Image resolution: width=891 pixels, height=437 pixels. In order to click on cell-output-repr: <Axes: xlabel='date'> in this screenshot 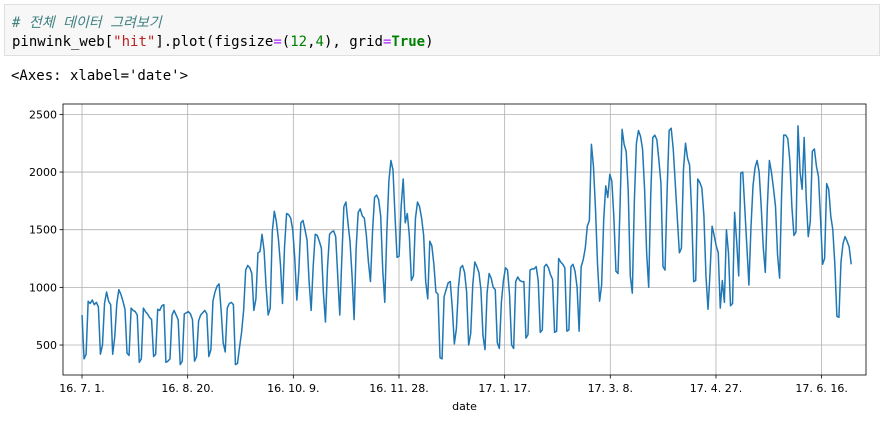, I will do `click(100, 76)`.